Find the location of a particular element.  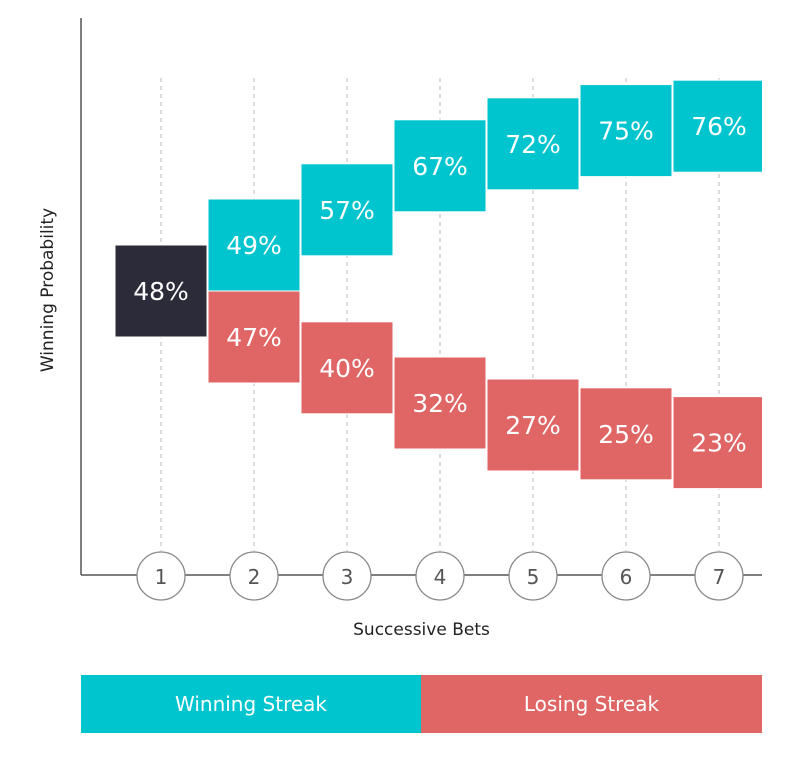

lose-box-4: 32% is located at coordinates (440, 403).